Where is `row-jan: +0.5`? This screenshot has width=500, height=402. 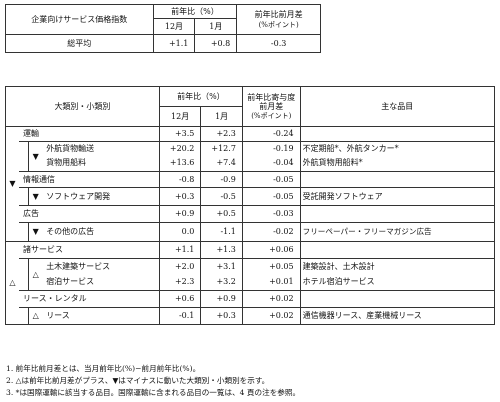
row-jan: +0.5 is located at coordinates (221, 214).